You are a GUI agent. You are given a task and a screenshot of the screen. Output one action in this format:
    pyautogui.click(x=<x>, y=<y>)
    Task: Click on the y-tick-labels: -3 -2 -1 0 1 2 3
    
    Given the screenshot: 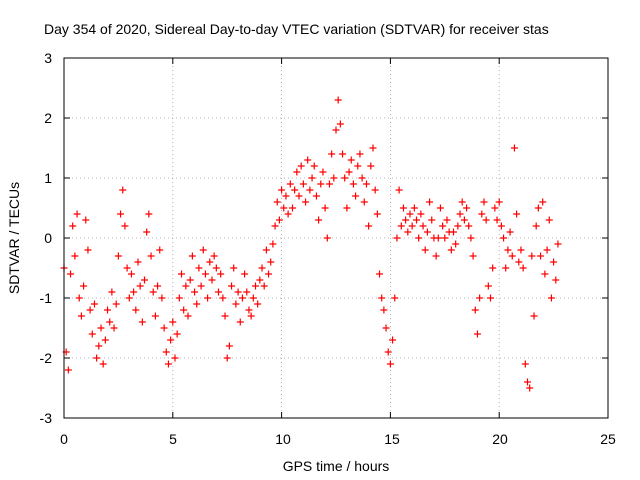 What is the action you would take?
    pyautogui.click(x=46, y=238)
    